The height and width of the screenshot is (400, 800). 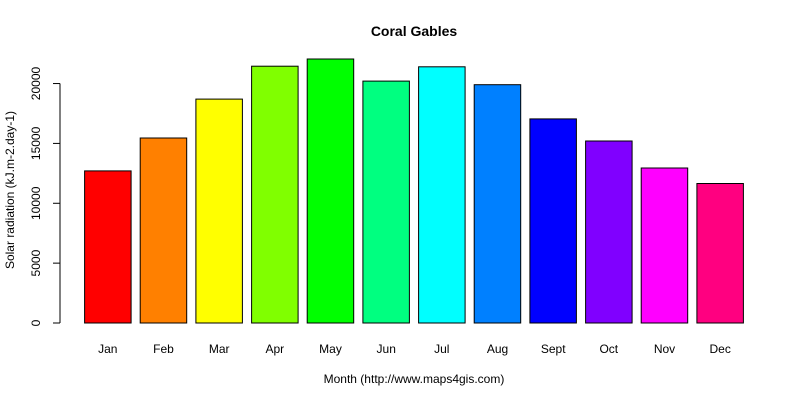 What do you see at coordinates (36, 83) in the screenshot?
I see `y-tick-label: 20000` at bounding box center [36, 83].